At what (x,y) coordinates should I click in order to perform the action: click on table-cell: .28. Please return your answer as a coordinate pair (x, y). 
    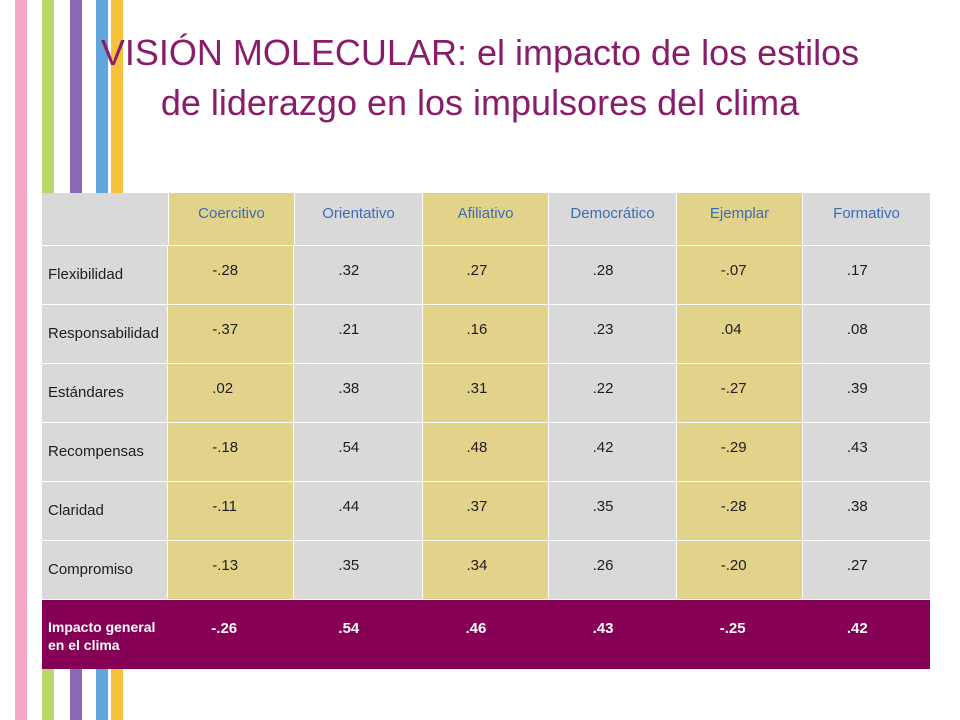
    Looking at the image, I should click on (603, 270).